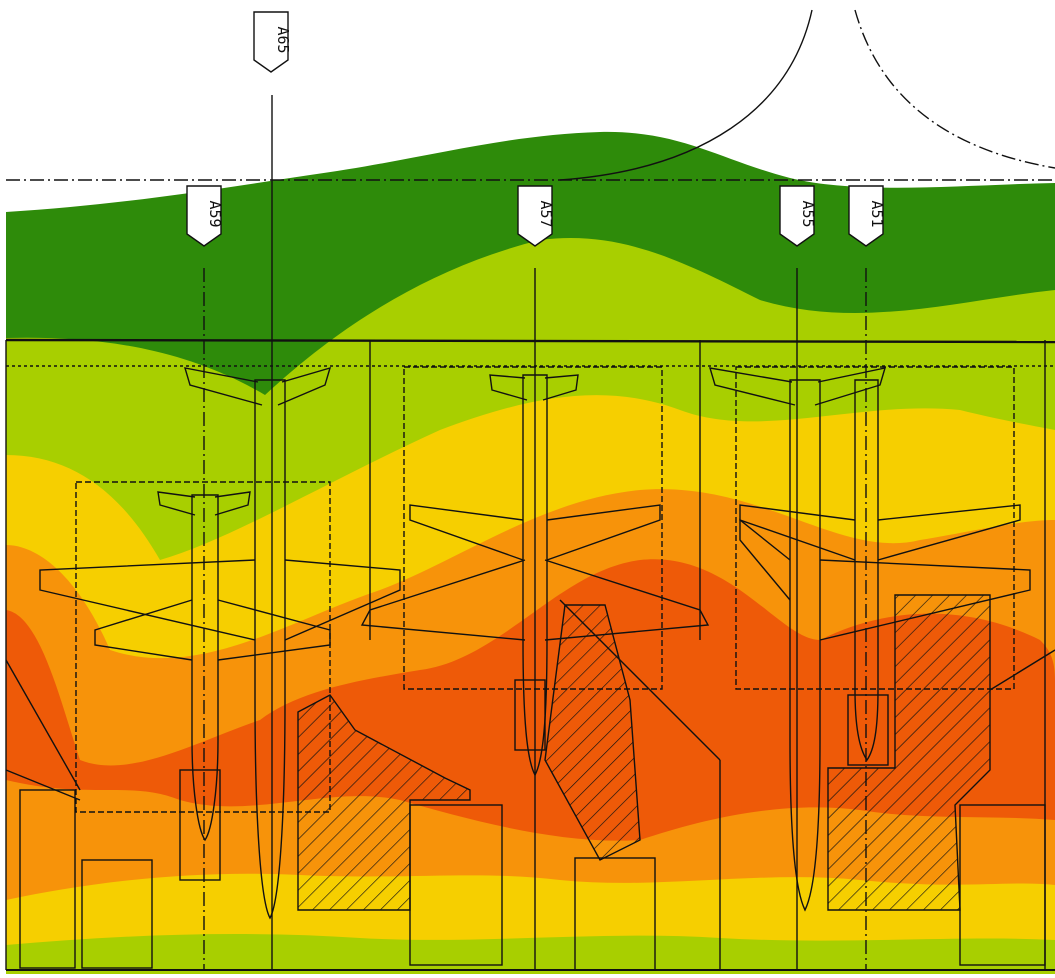  Describe the element at coordinates (215, 213) in the screenshot. I see `stand-label-a59: A59` at that location.